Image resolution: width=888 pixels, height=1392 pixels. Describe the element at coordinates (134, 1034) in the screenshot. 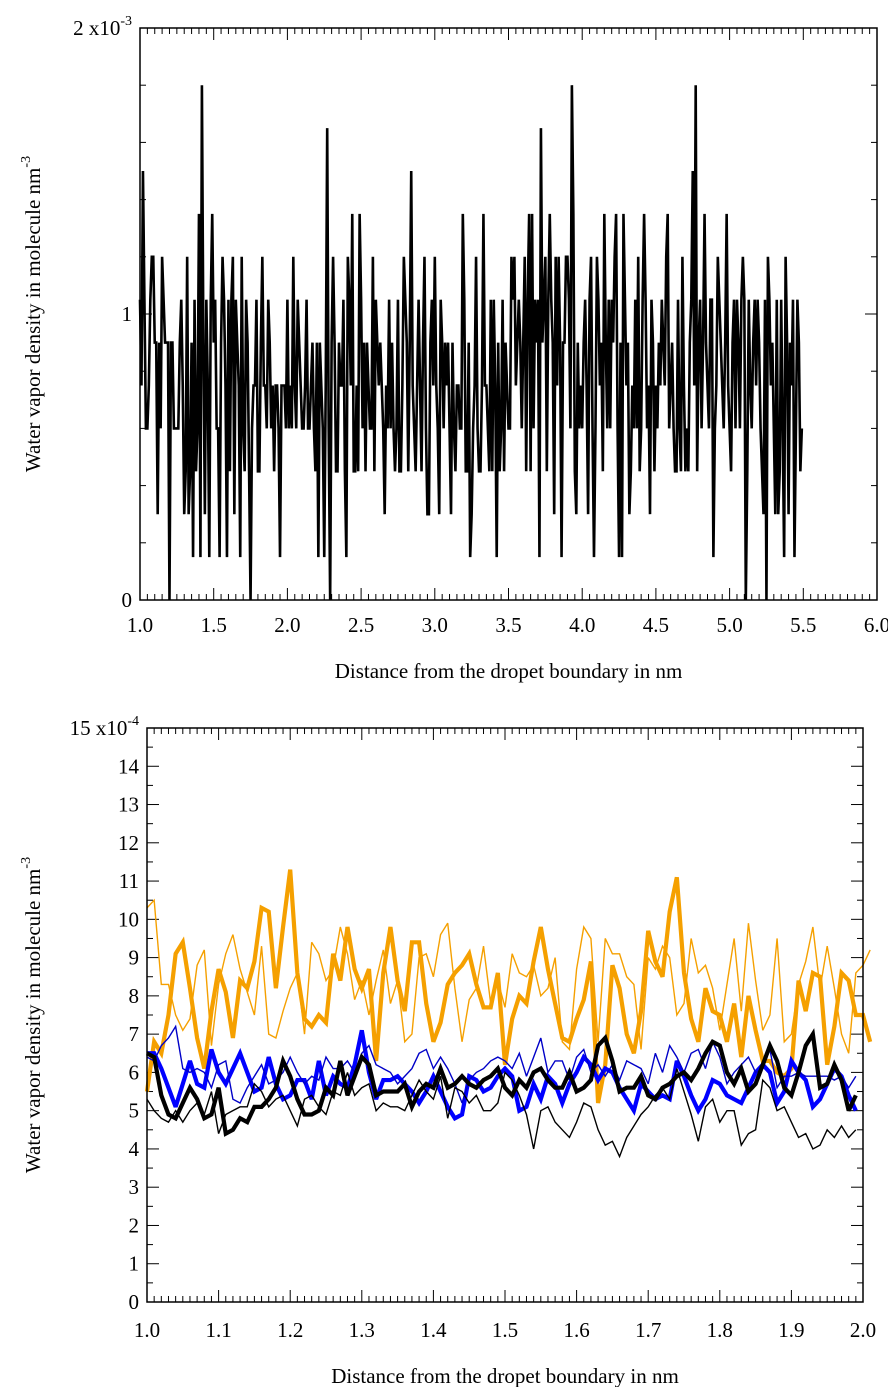

I see `y-tick-label: 7` at that location.